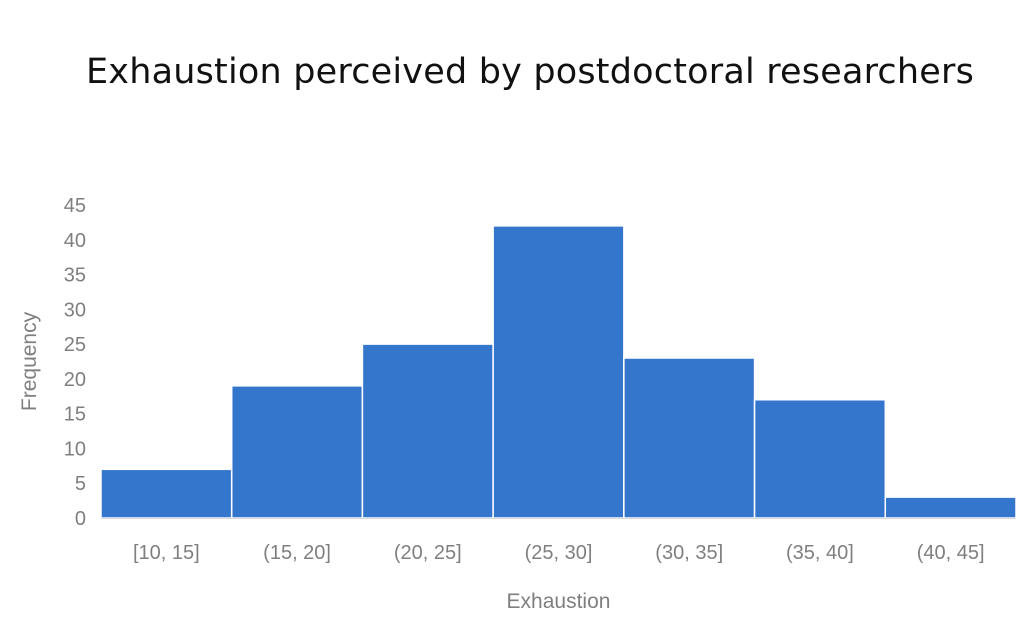 The height and width of the screenshot is (624, 1024). I want to click on x-tick-label: (25, 30], so click(559, 553).